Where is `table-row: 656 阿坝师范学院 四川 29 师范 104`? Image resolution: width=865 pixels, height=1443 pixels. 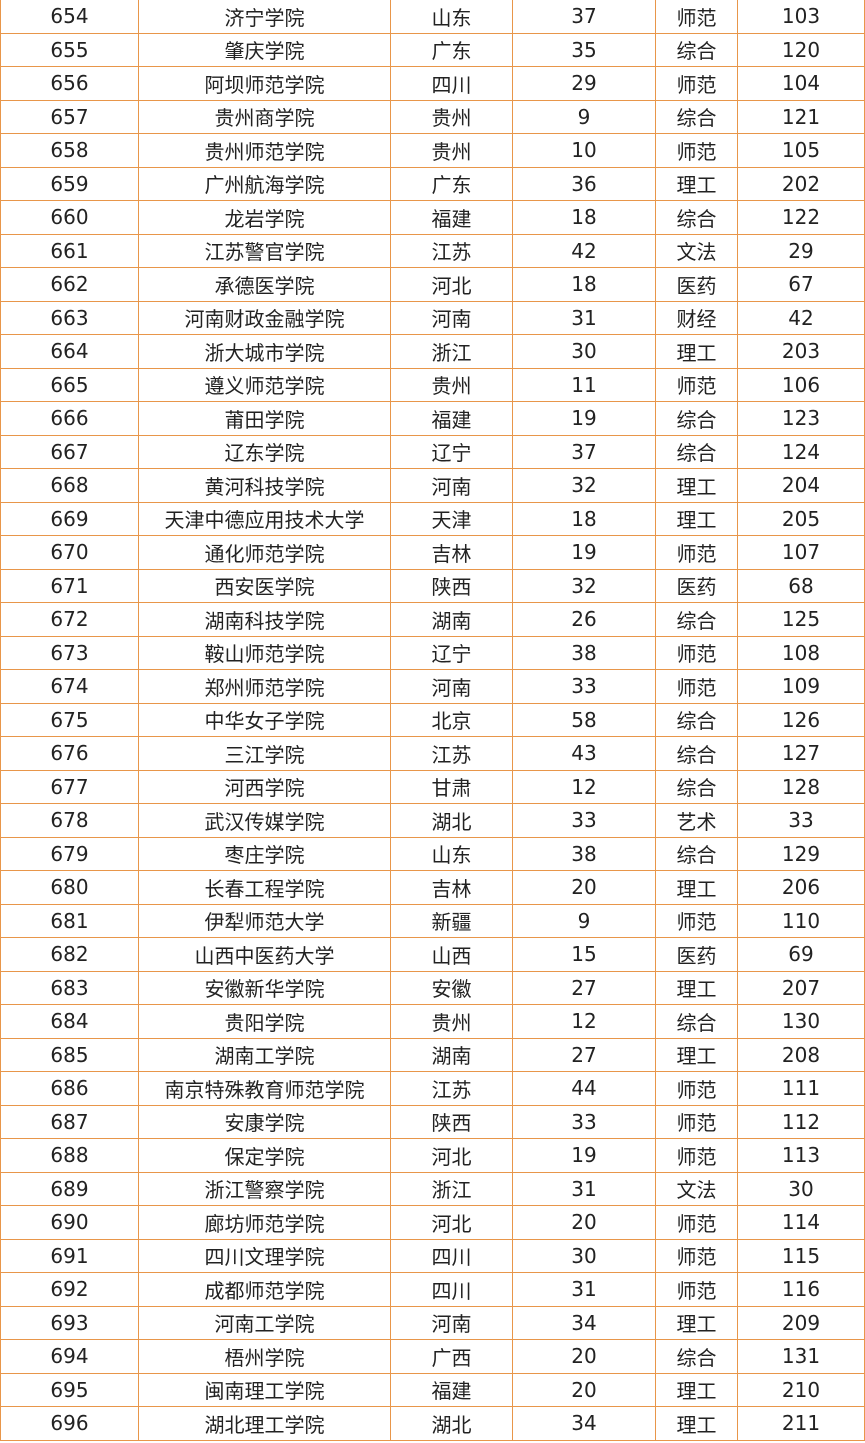
table-row: 656 阿坝师范学院 四川 29 师范 104 is located at coordinates (432, 83).